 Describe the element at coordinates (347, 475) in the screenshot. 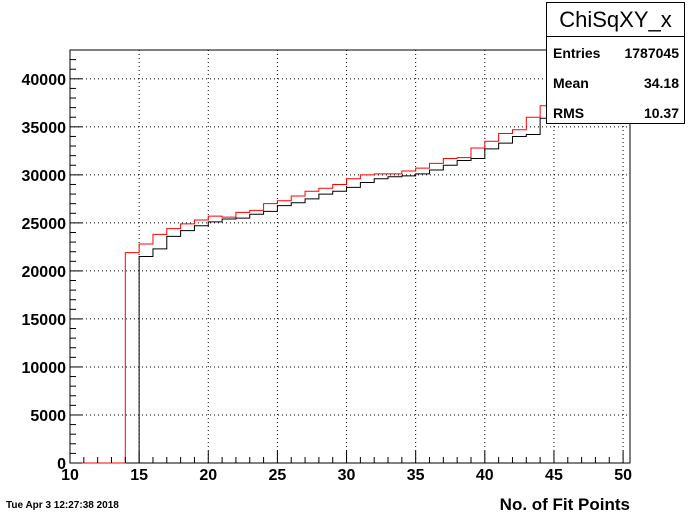

I see `x-tick-label: 30` at that location.